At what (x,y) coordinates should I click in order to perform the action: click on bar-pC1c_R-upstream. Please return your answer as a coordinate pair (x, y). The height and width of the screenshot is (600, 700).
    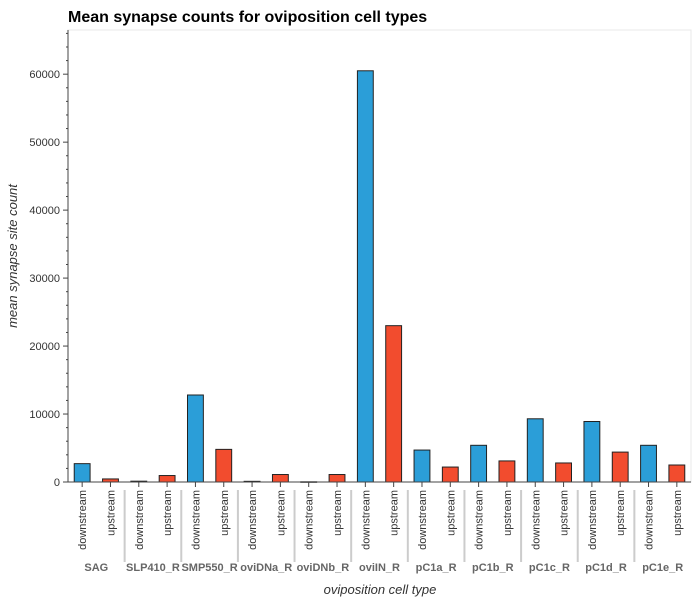
    Looking at the image, I should click on (563, 472).